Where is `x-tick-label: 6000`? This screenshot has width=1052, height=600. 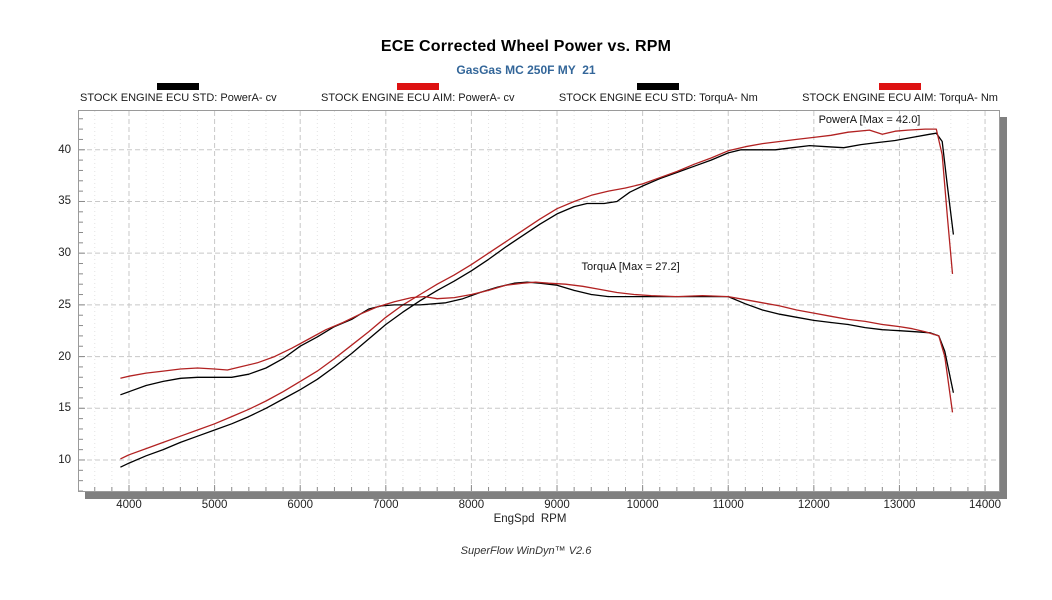 x-tick-label: 6000 is located at coordinates (300, 505).